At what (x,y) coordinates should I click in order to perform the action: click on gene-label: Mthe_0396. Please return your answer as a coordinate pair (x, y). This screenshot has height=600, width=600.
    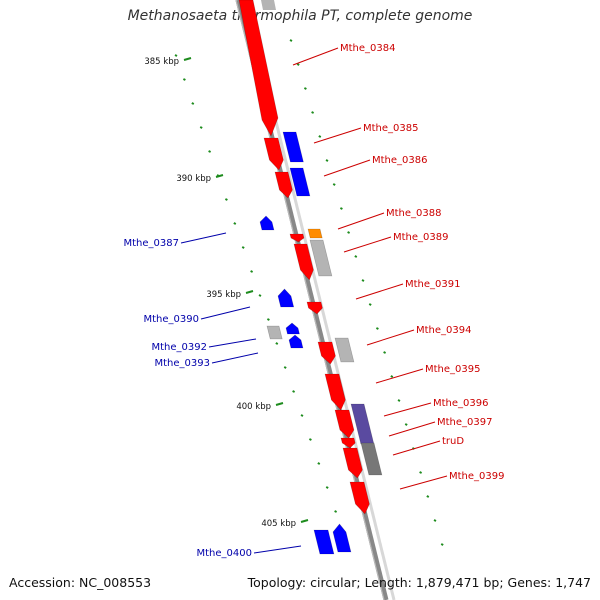
    Looking at the image, I should click on (461, 403).